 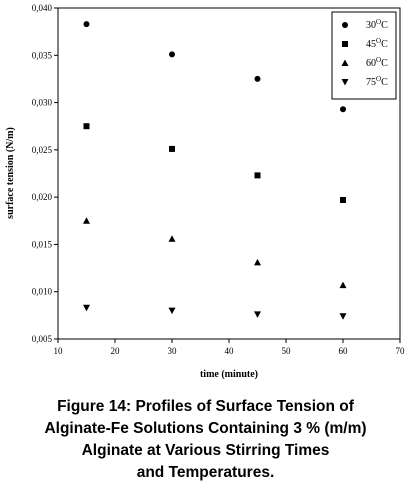 What do you see at coordinates (377, 62) in the screenshot?
I see `legend-label: 60OC` at bounding box center [377, 62].